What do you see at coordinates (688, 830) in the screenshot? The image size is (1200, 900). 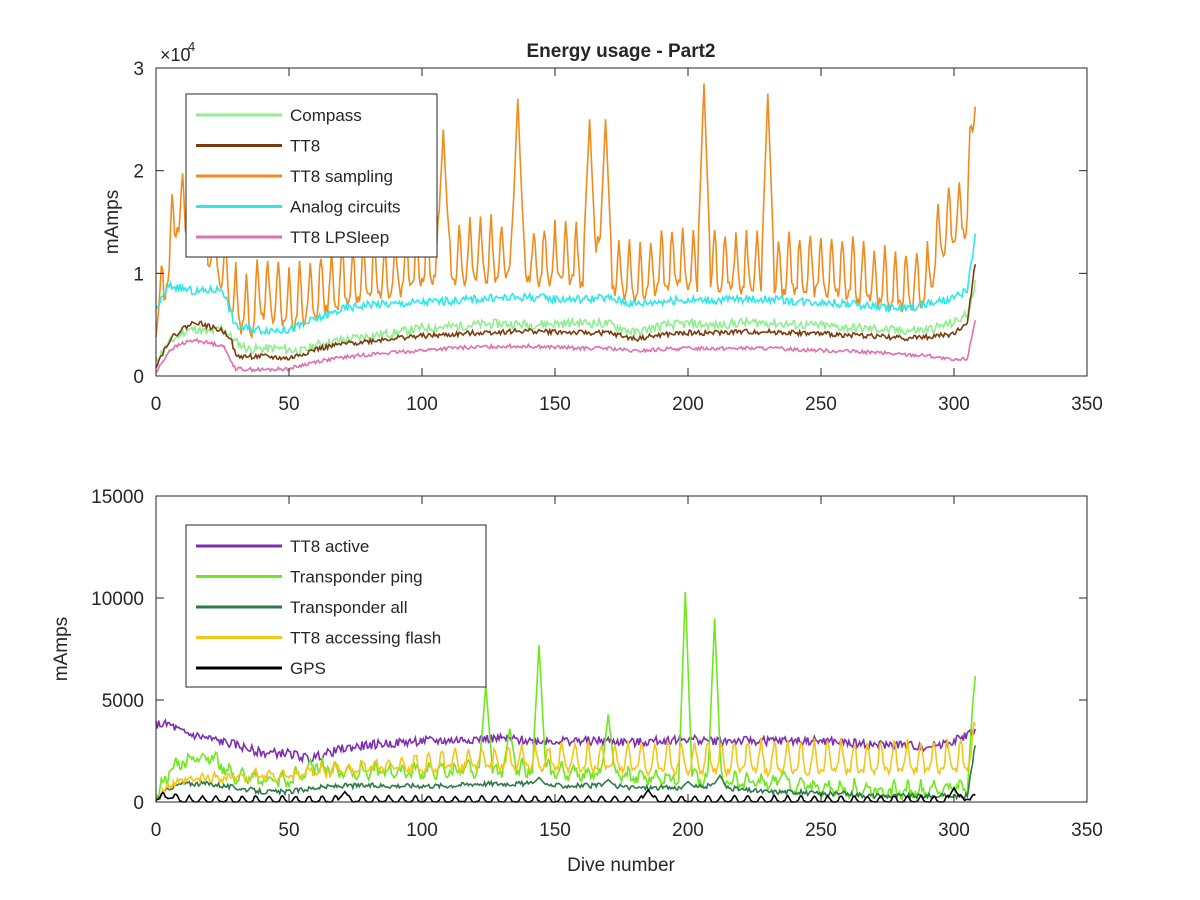 I see `bottom-chart-x-tick-label: 200` at bounding box center [688, 830].